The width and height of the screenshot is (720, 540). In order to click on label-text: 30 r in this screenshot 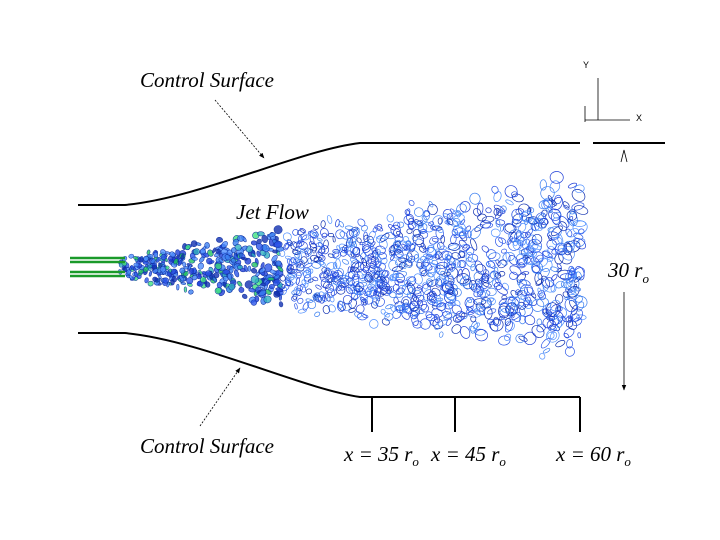, I will do `click(625, 270)`.